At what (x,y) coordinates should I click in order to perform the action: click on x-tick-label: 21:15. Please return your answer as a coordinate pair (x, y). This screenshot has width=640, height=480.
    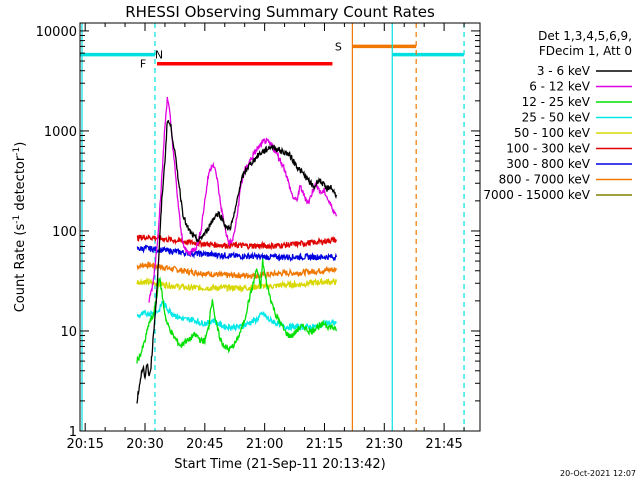
    Looking at the image, I should click on (324, 444).